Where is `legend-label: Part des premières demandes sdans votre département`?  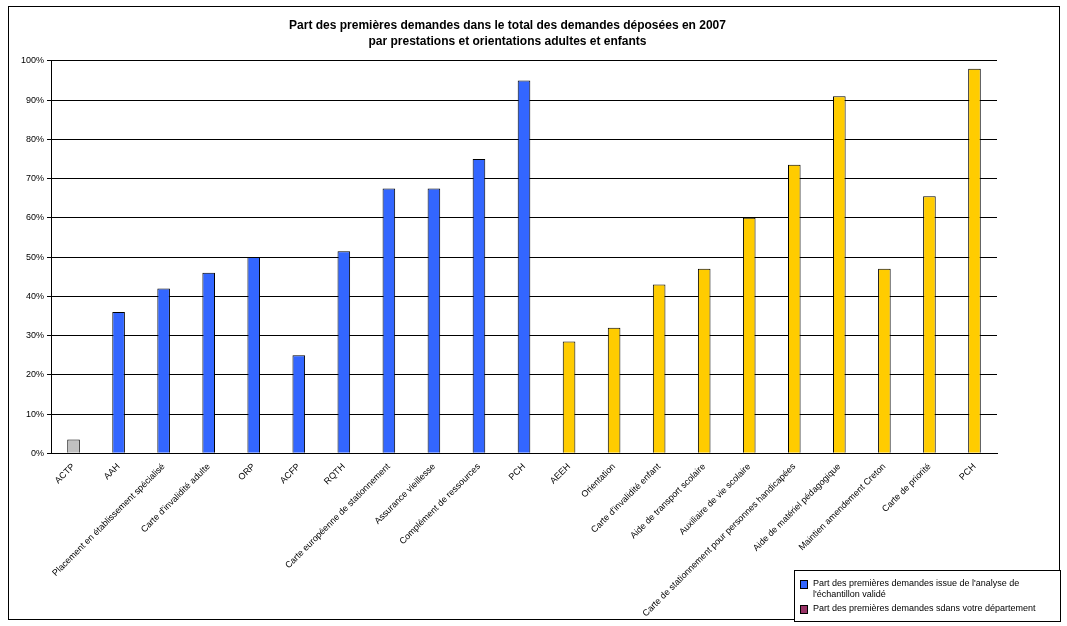 legend-label: Part des premières demandes sdans votre département is located at coordinates (924, 608).